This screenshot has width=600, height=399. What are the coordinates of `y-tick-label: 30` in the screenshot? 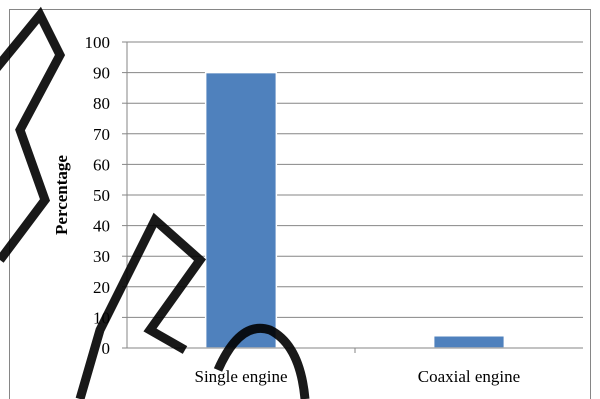 It's located at (101, 256).